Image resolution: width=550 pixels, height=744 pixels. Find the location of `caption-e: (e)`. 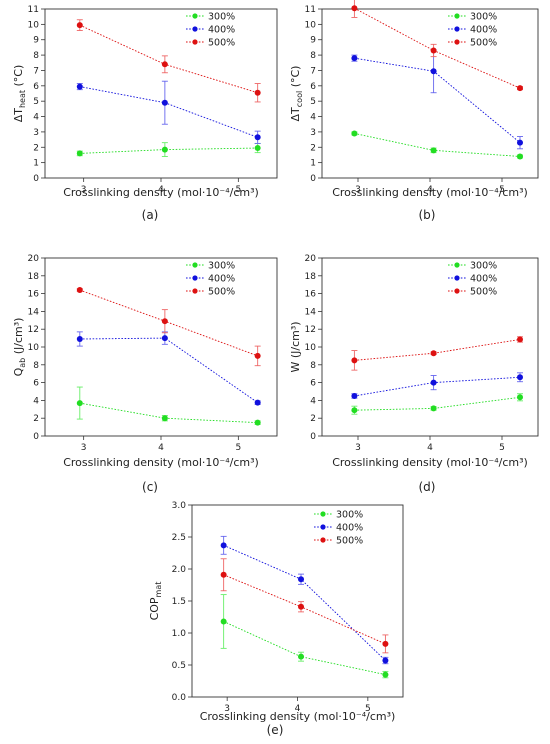

caption-e: (e) is located at coordinates (275, 730).